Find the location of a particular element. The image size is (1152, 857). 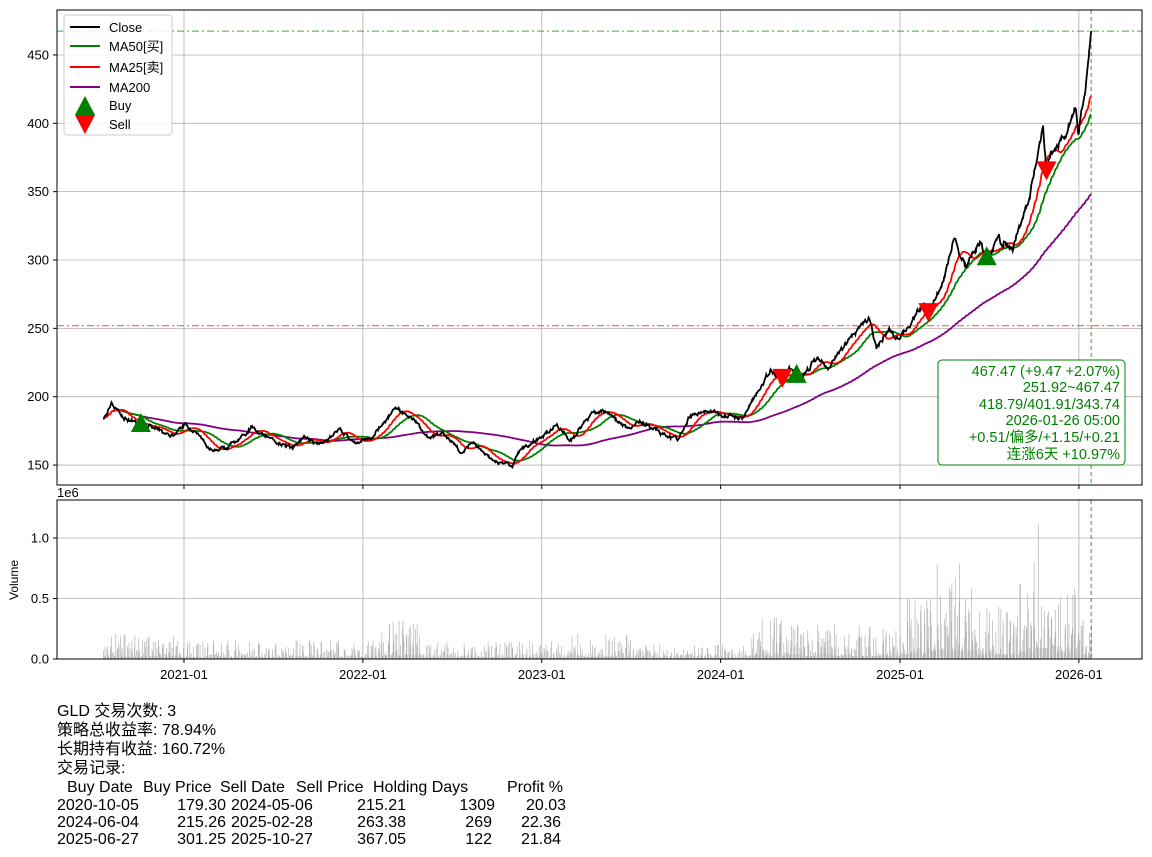

cell-buy-price: 215.26 is located at coordinates (201, 822).